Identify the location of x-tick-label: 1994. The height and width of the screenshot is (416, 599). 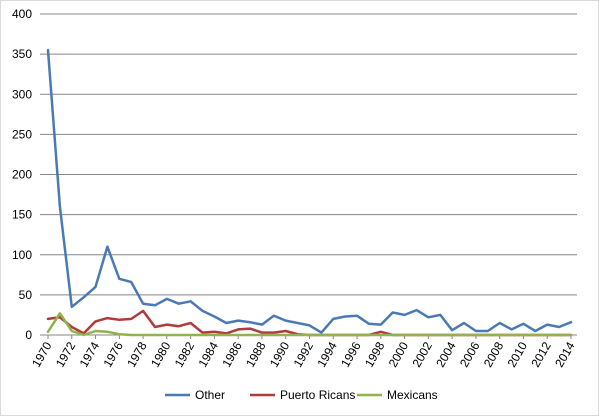
(327, 354).